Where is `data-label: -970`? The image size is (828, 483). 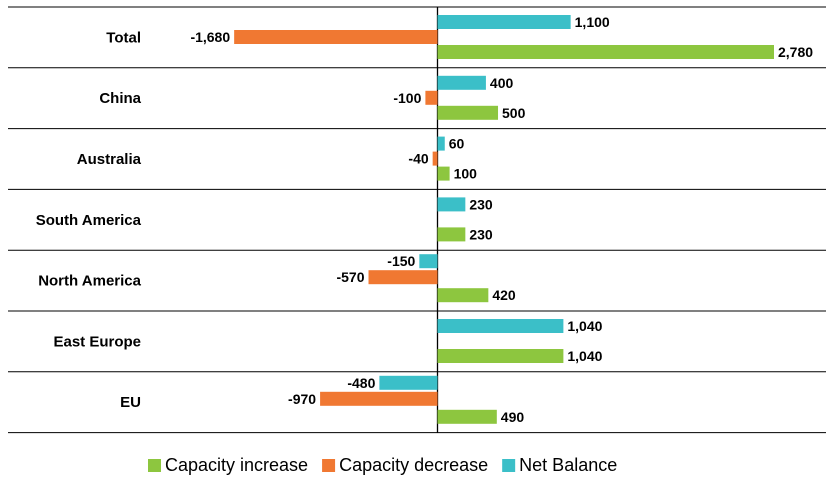 data-label: -970 is located at coordinates (302, 399).